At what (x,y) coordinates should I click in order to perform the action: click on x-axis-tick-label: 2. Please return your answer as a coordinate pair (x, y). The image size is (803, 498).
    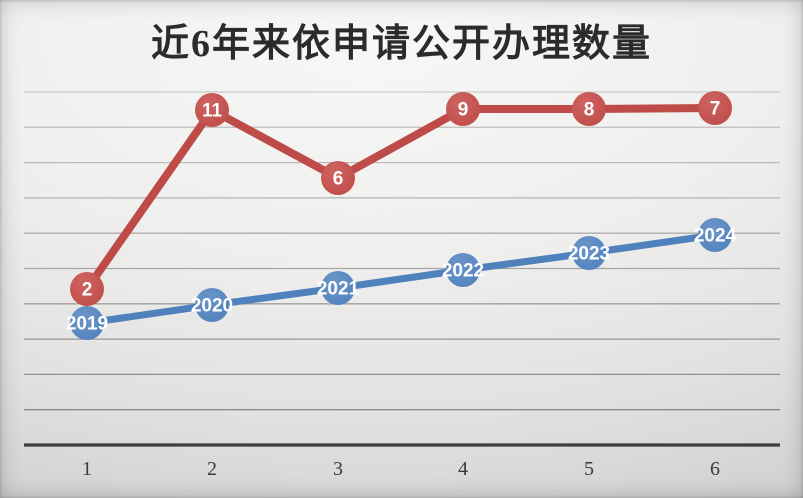
    Looking at the image, I should click on (212, 469).